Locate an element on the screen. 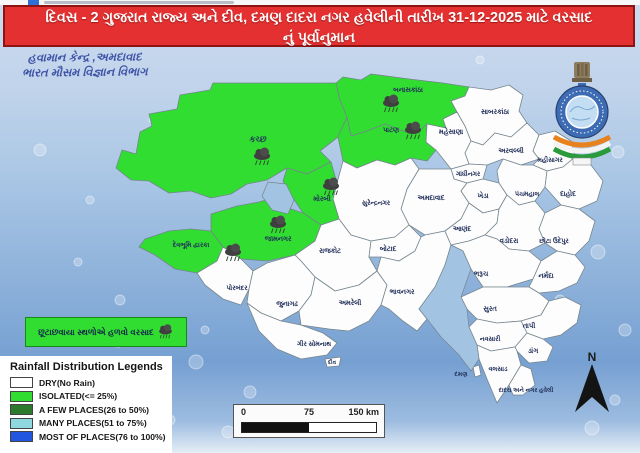 This screenshot has width=640, height=453. legend-item-1: ISOLATED(<= 25%) is located at coordinates (91, 397).